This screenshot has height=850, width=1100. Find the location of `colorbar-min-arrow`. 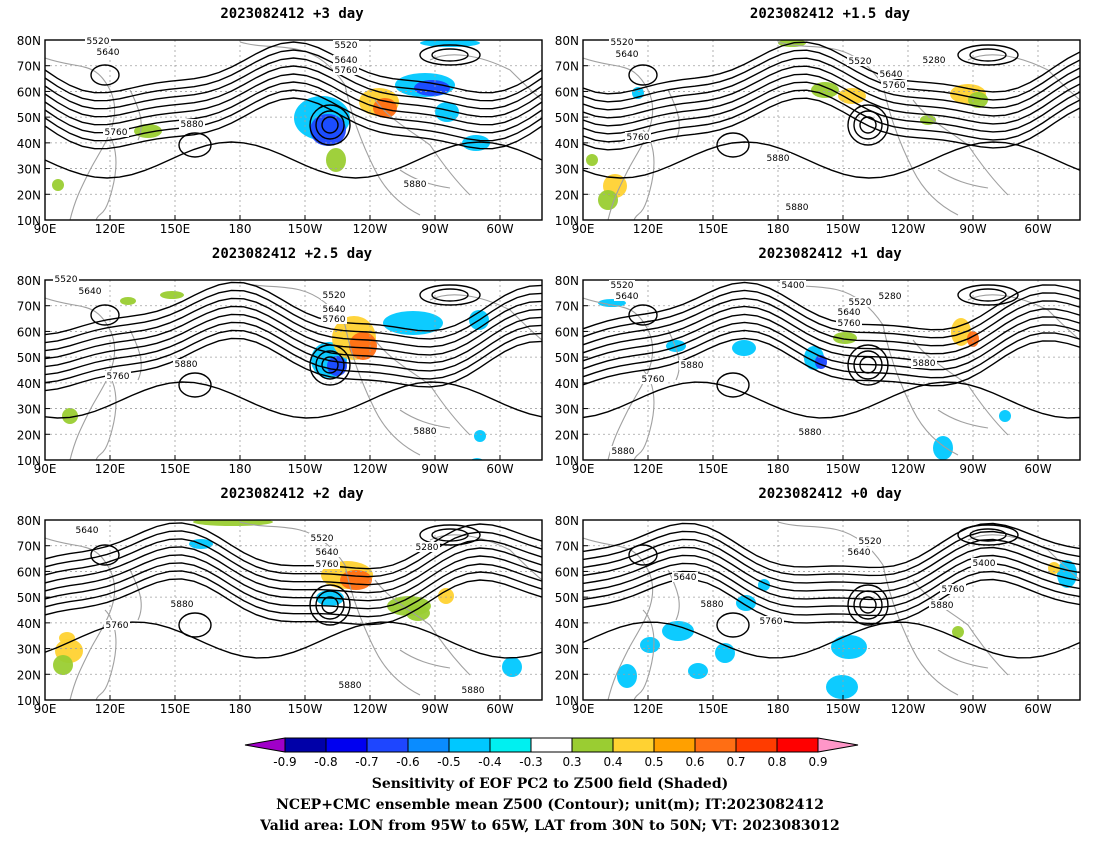

colorbar-min-arrow is located at coordinates (265, 745).